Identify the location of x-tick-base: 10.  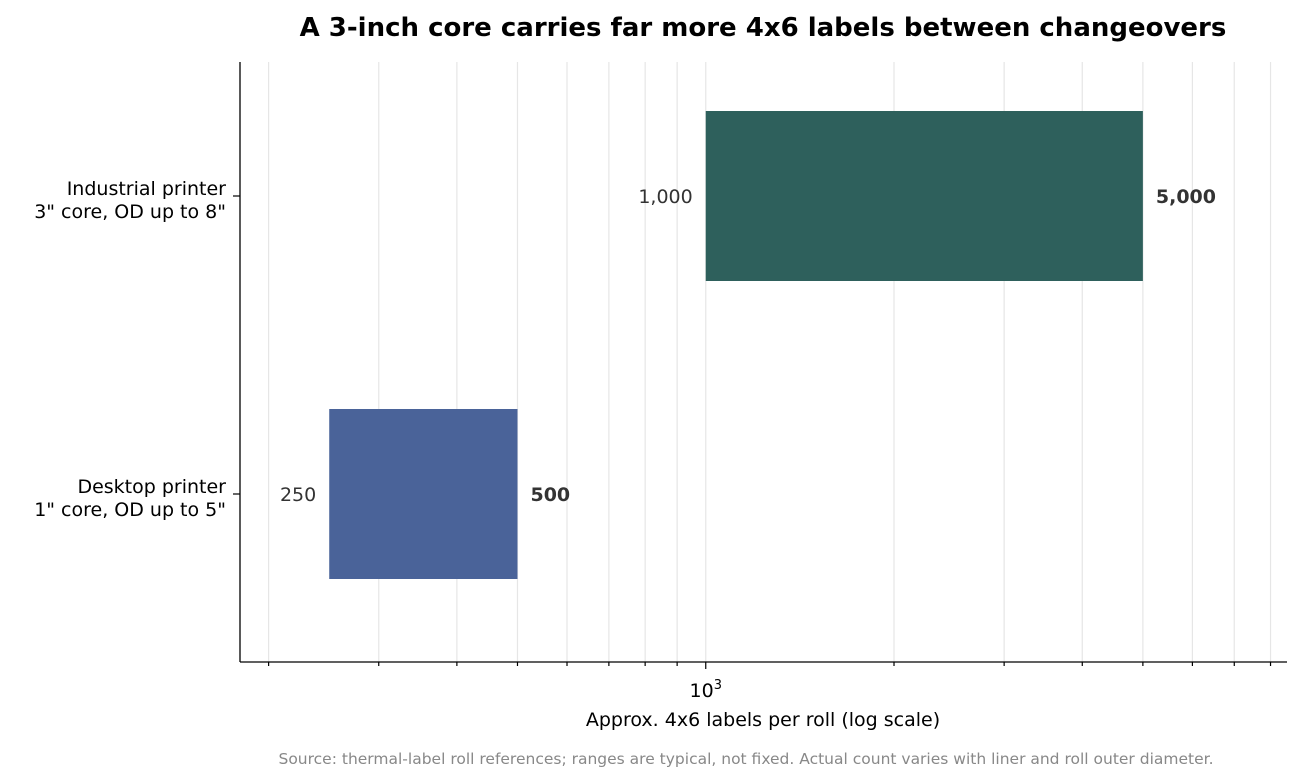
(702, 691).